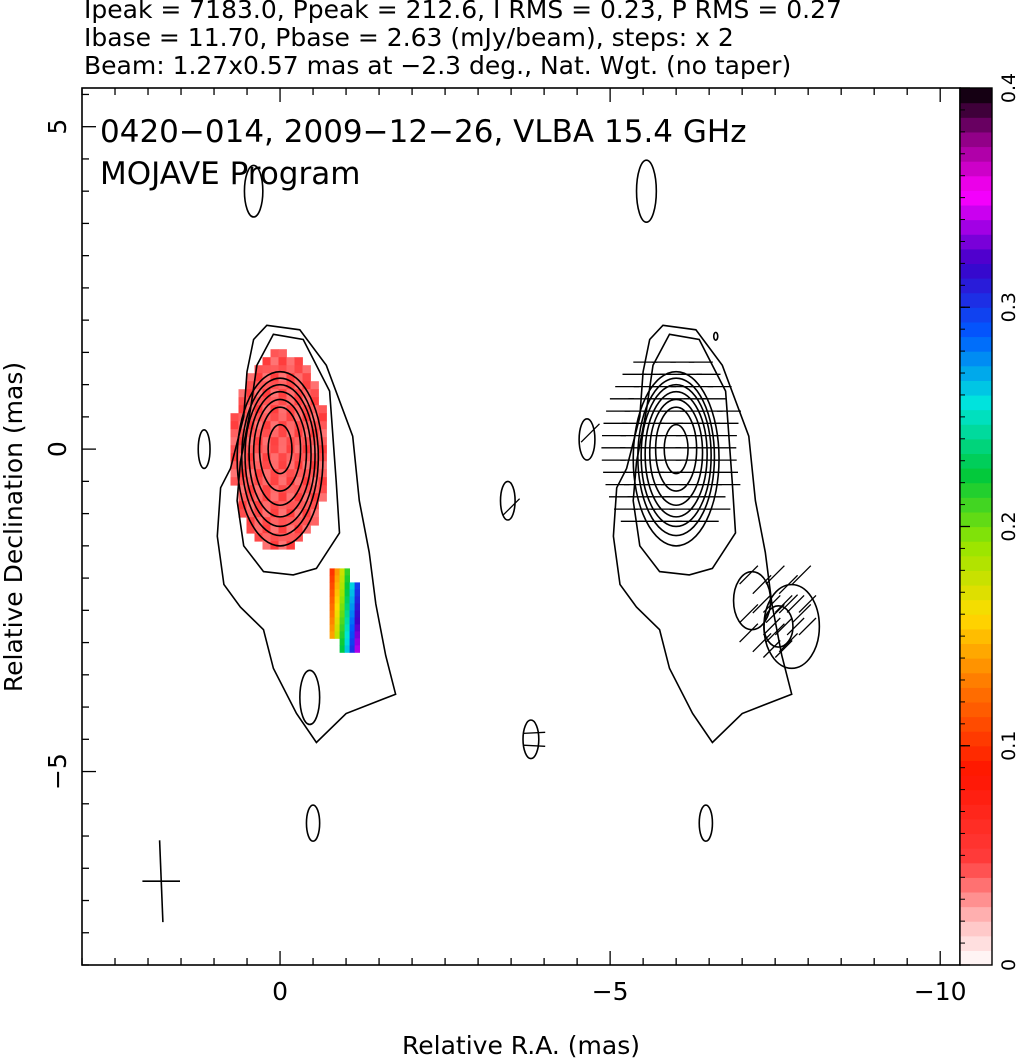 Image resolution: width=1021 pixels, height=1060 pixels. Describe the element at coordinates (990, 522) in the screenshot. I see `colorbar-ticks: 0 0.1 0.2 0.3 0.4` at that location.